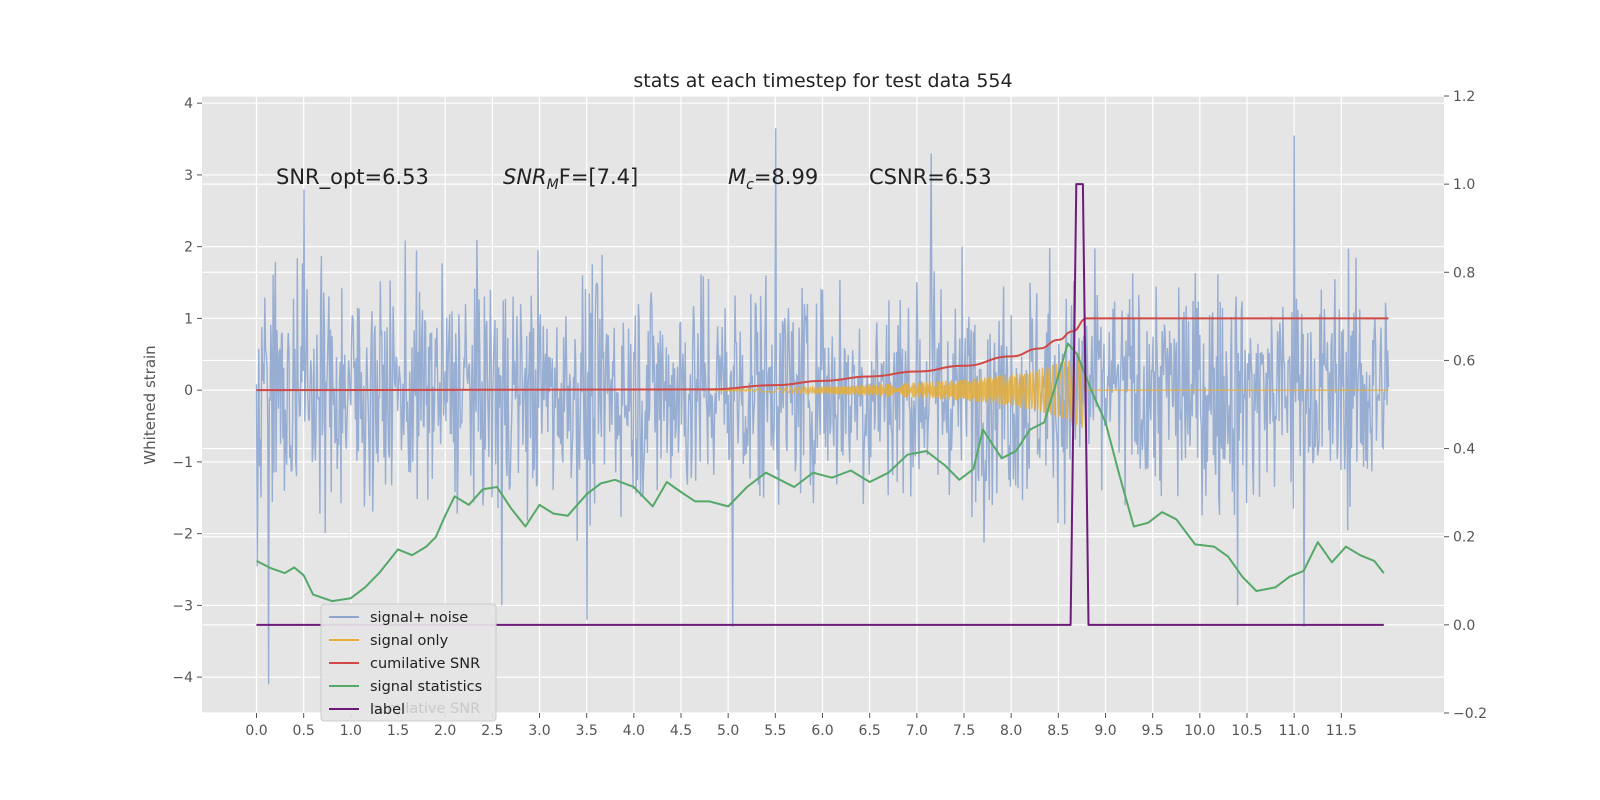 Image resolution: width=1600 pixels, height=800 pixels. Describe the element at coordinates (1470, 714) in the screenshot. I see `y2-tick-label: −0.2` at that location.